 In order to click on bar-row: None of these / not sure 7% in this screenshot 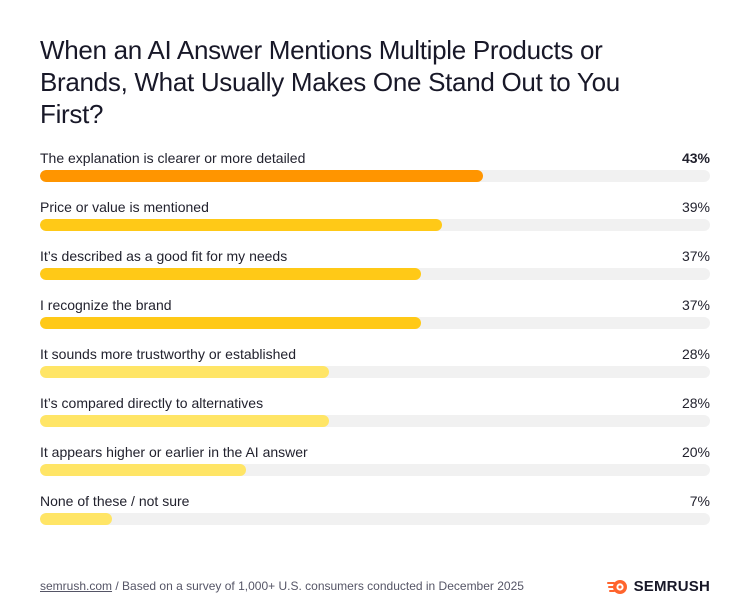, I will do `click(375, 513)`.